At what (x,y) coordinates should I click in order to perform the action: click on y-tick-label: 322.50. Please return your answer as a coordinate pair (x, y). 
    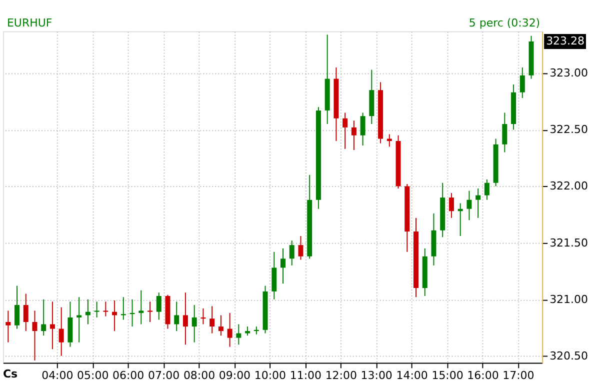
    Looking at the image, I should click on (569, 129).